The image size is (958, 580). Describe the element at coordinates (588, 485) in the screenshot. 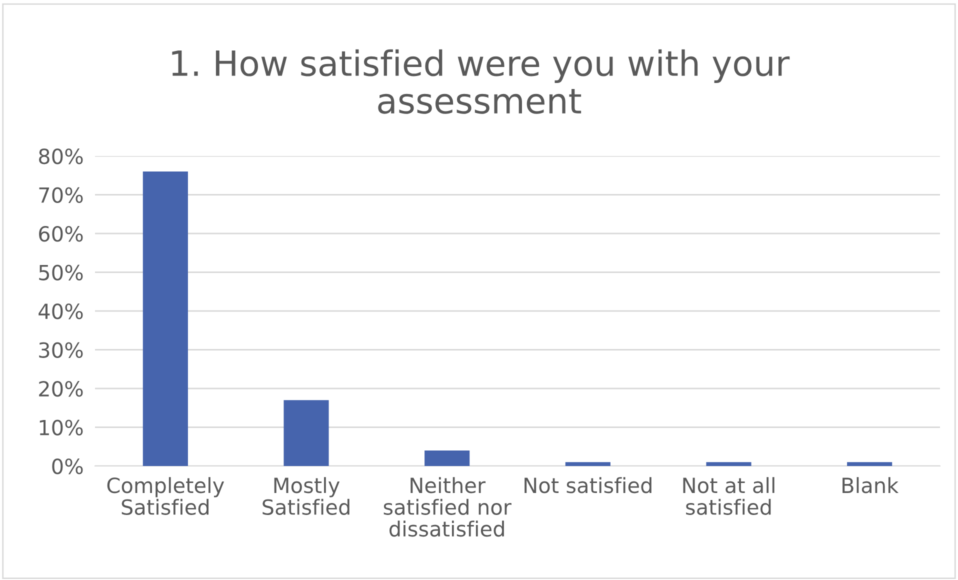

I see `x-tick-label: Not satisfied` at that location.